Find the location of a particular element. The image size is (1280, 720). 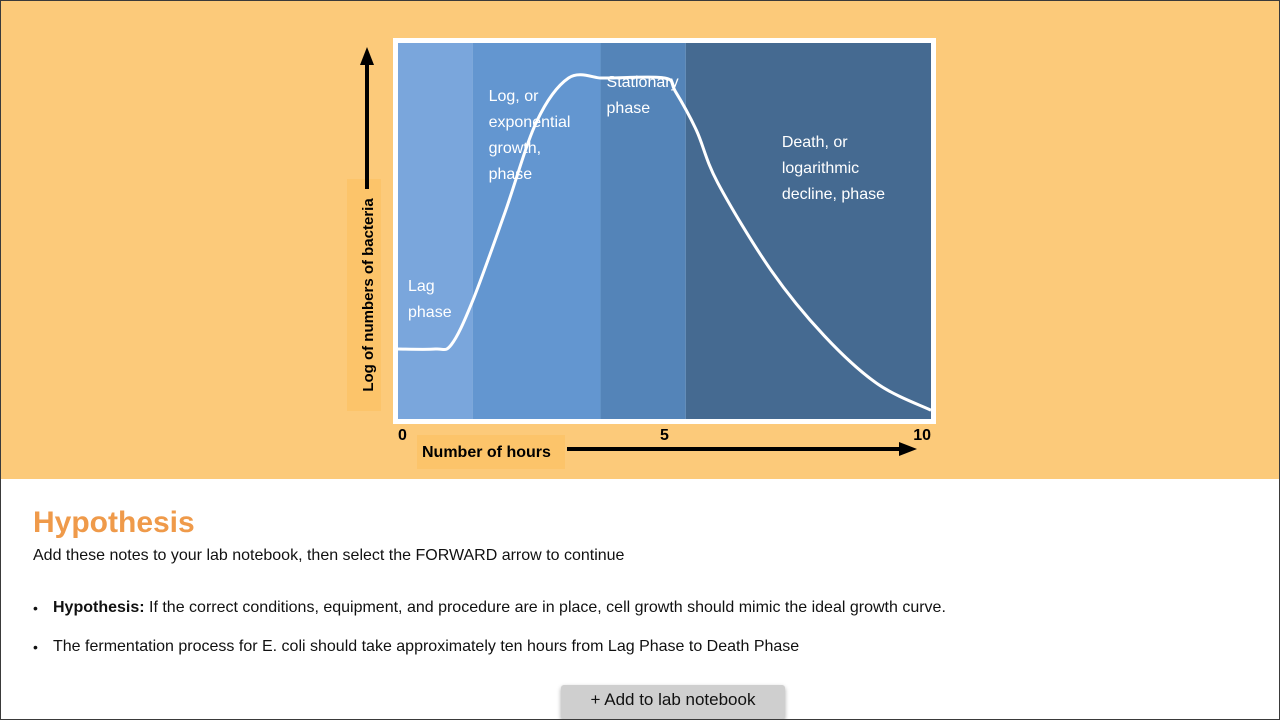

phase-label-1: Lag phase is located at coordinates (430, 299).